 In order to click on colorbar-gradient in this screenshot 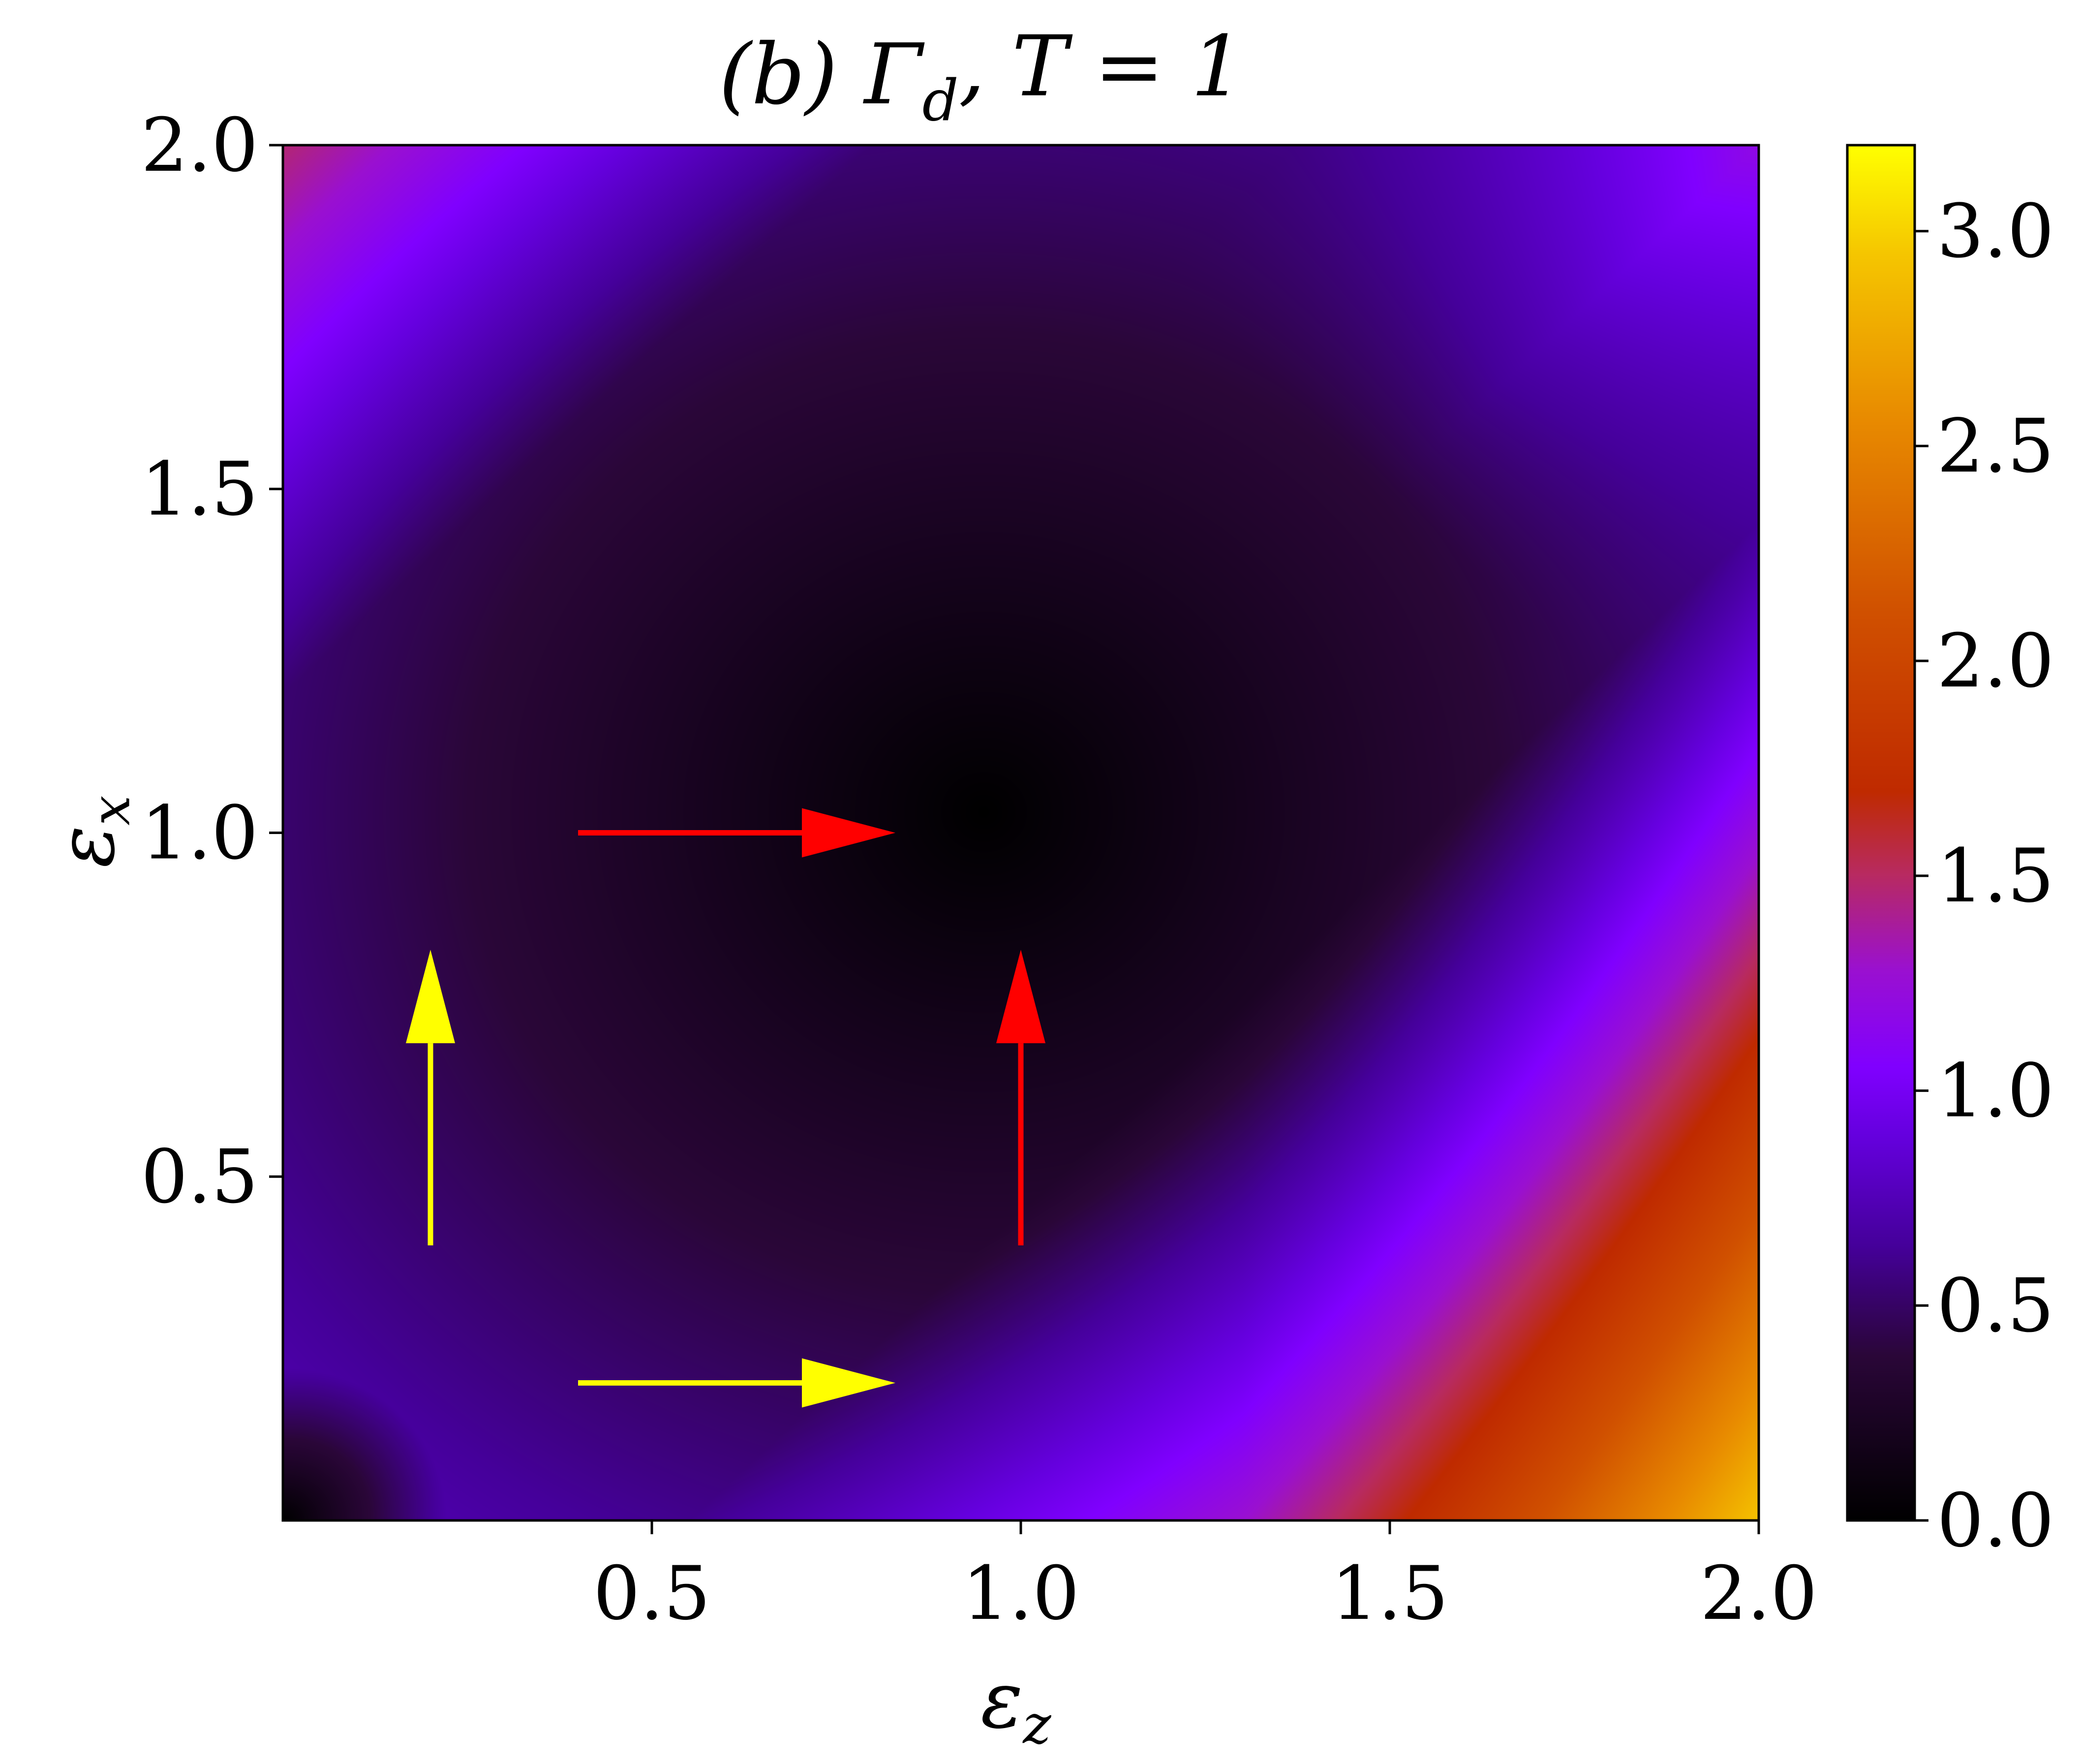, I will do `click(1881, 833)`.